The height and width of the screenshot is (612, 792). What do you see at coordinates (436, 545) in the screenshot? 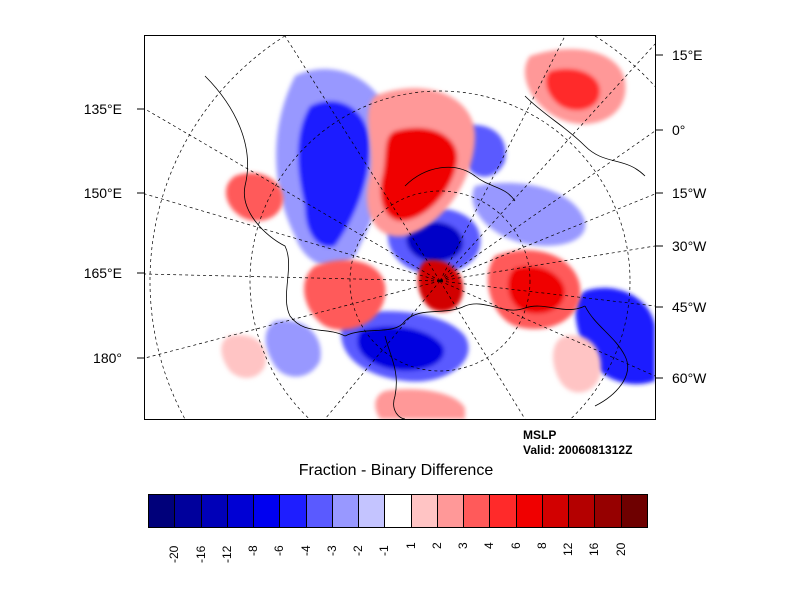
I see `colorbar-tick-label: 2` at bounding box center [436, 545].